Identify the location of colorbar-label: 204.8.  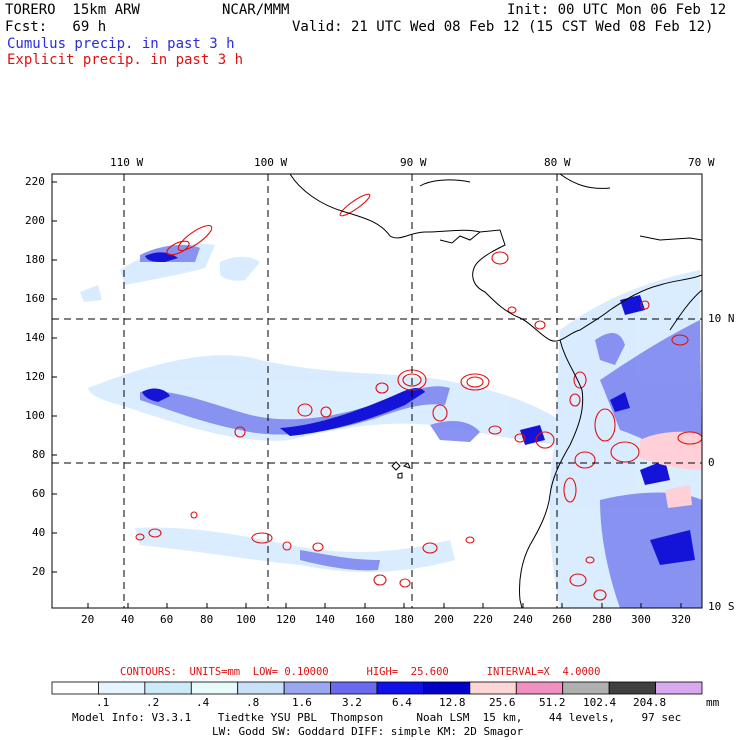
(650, 702).